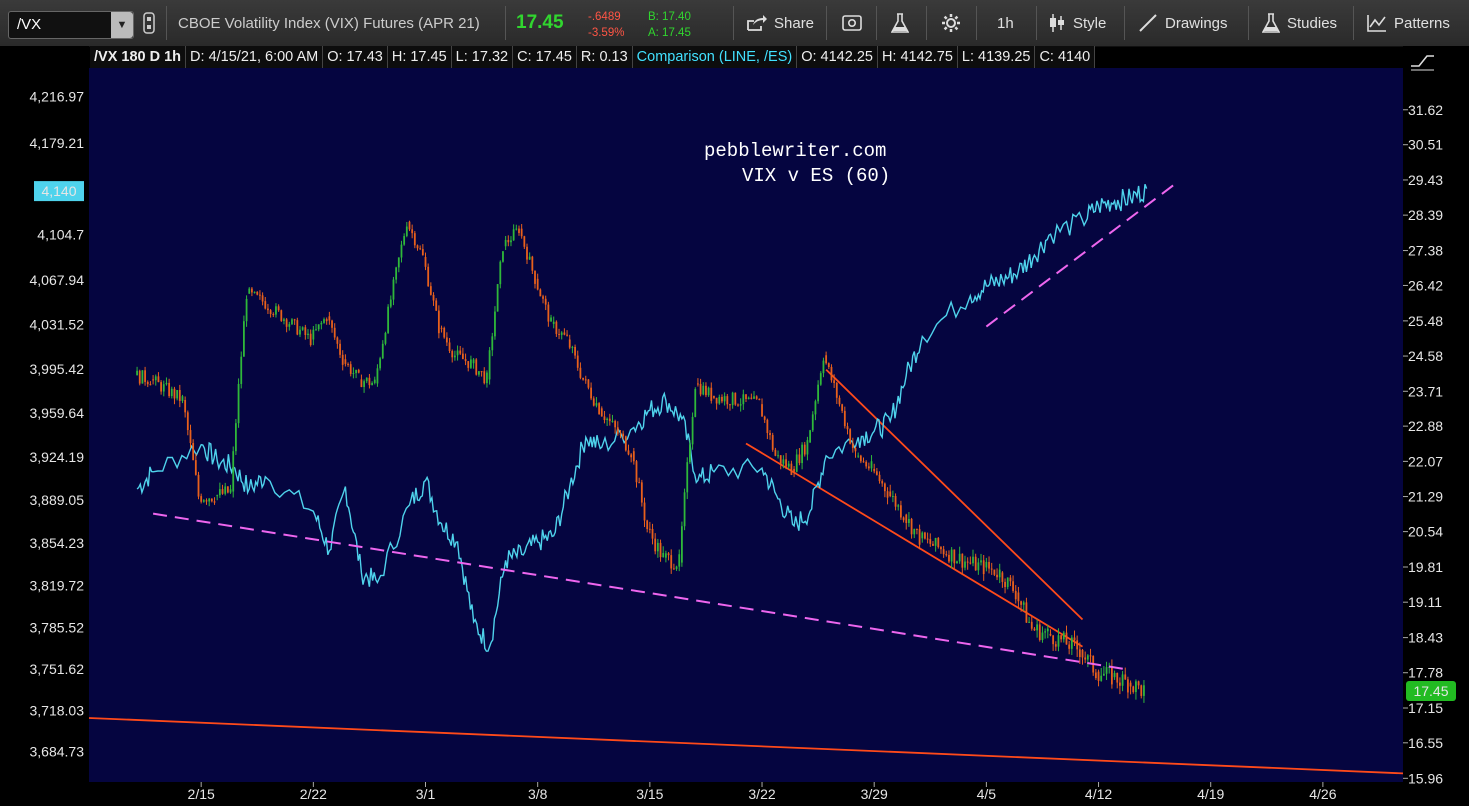  Describe the element at coordinates (1425, 215) in the screenshot. I see `right-axis-tick: 28.39` at that location.